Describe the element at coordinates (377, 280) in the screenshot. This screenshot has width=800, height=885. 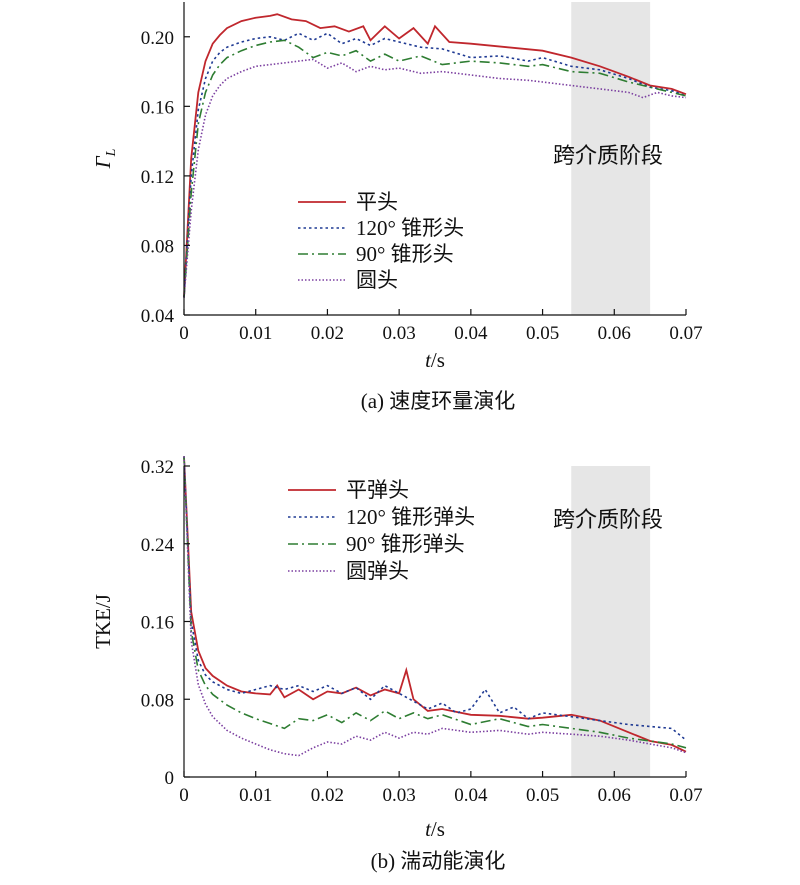
I see `legend-label-3: 圆头` at that location.